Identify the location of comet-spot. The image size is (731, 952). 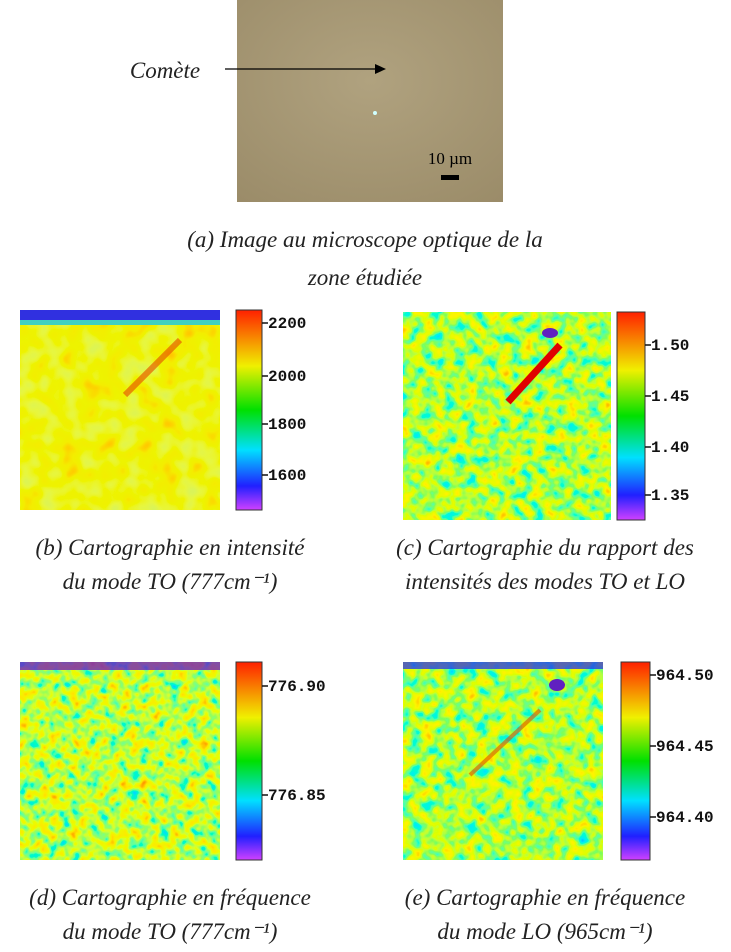
(375, 113).